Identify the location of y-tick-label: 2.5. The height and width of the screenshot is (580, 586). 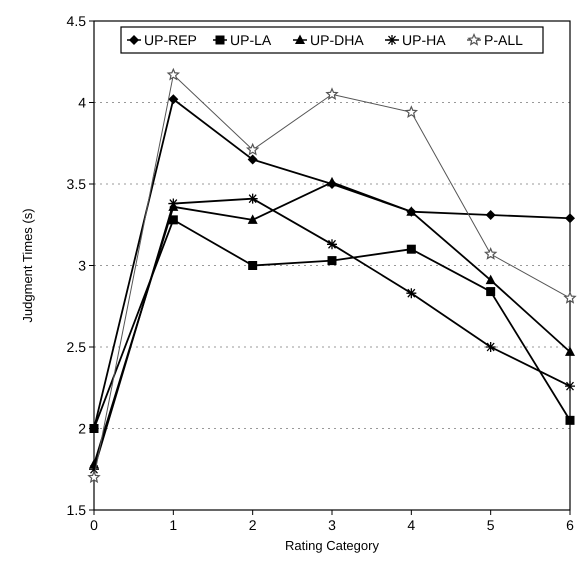
(76, 346).